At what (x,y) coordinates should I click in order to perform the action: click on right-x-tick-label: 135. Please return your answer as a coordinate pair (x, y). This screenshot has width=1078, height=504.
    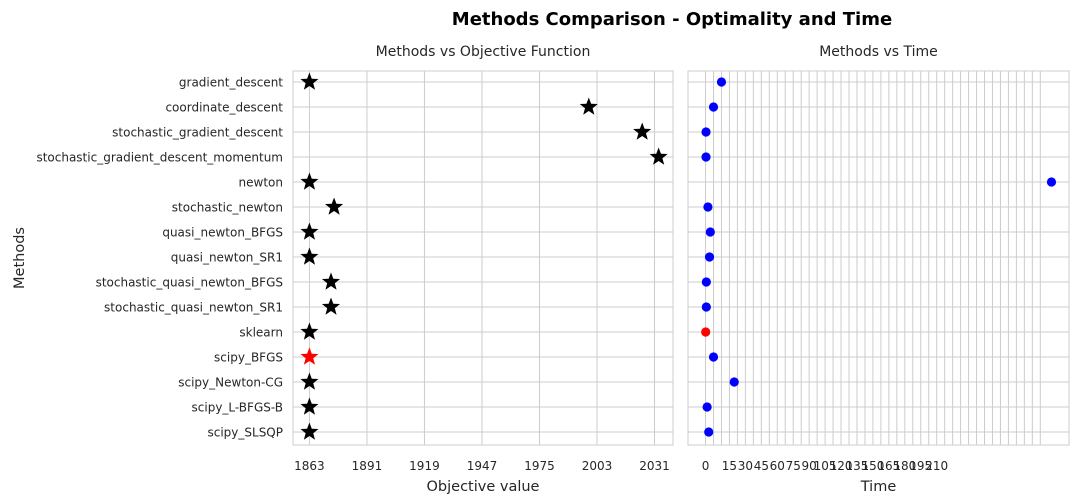
    Looking at the image, I should click on (857, 466).